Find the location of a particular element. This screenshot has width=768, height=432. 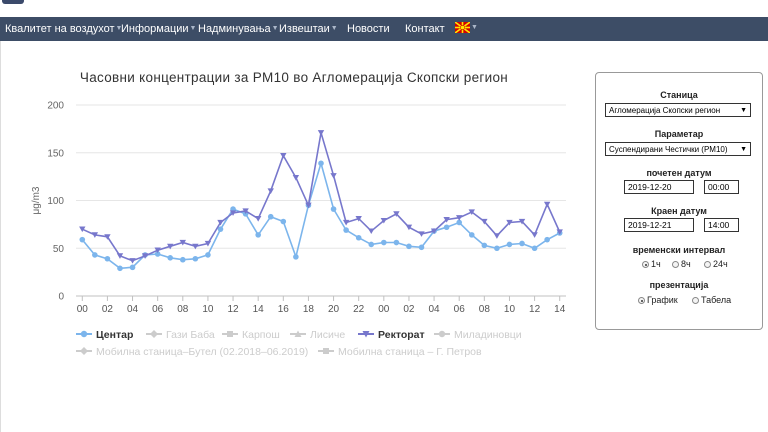

legend-item: Центар is located at coordinates (104, 335).